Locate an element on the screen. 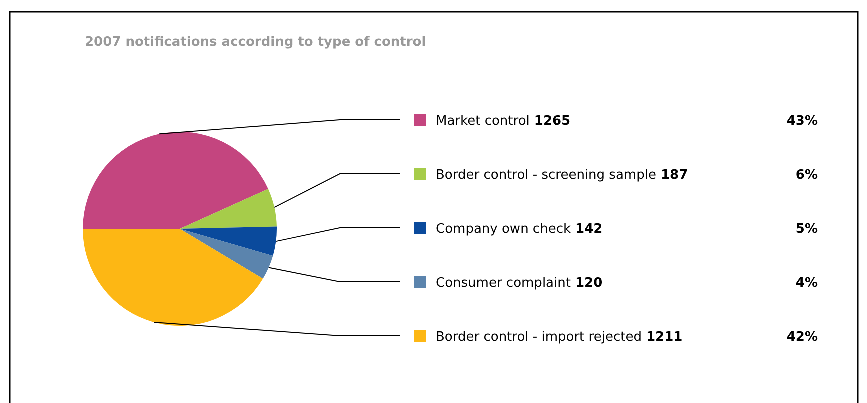 The width and height of the screenshot is (867, 403). text: 6% is located at coordinates (807, 175).